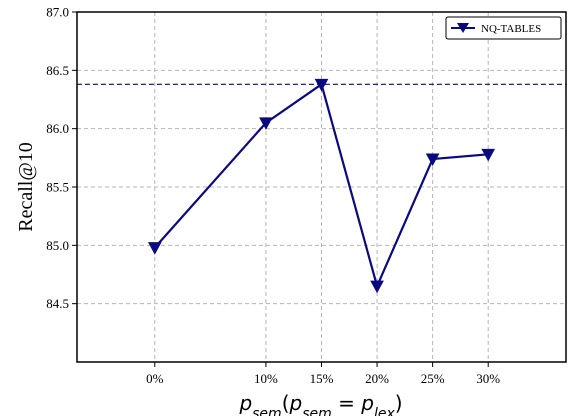 Image resolution: width=569 pixels, height=416 pixels. Describe the element at coordinates (57, 303) in the screenshot. I see `y-tick-label: 84.5` at that location.